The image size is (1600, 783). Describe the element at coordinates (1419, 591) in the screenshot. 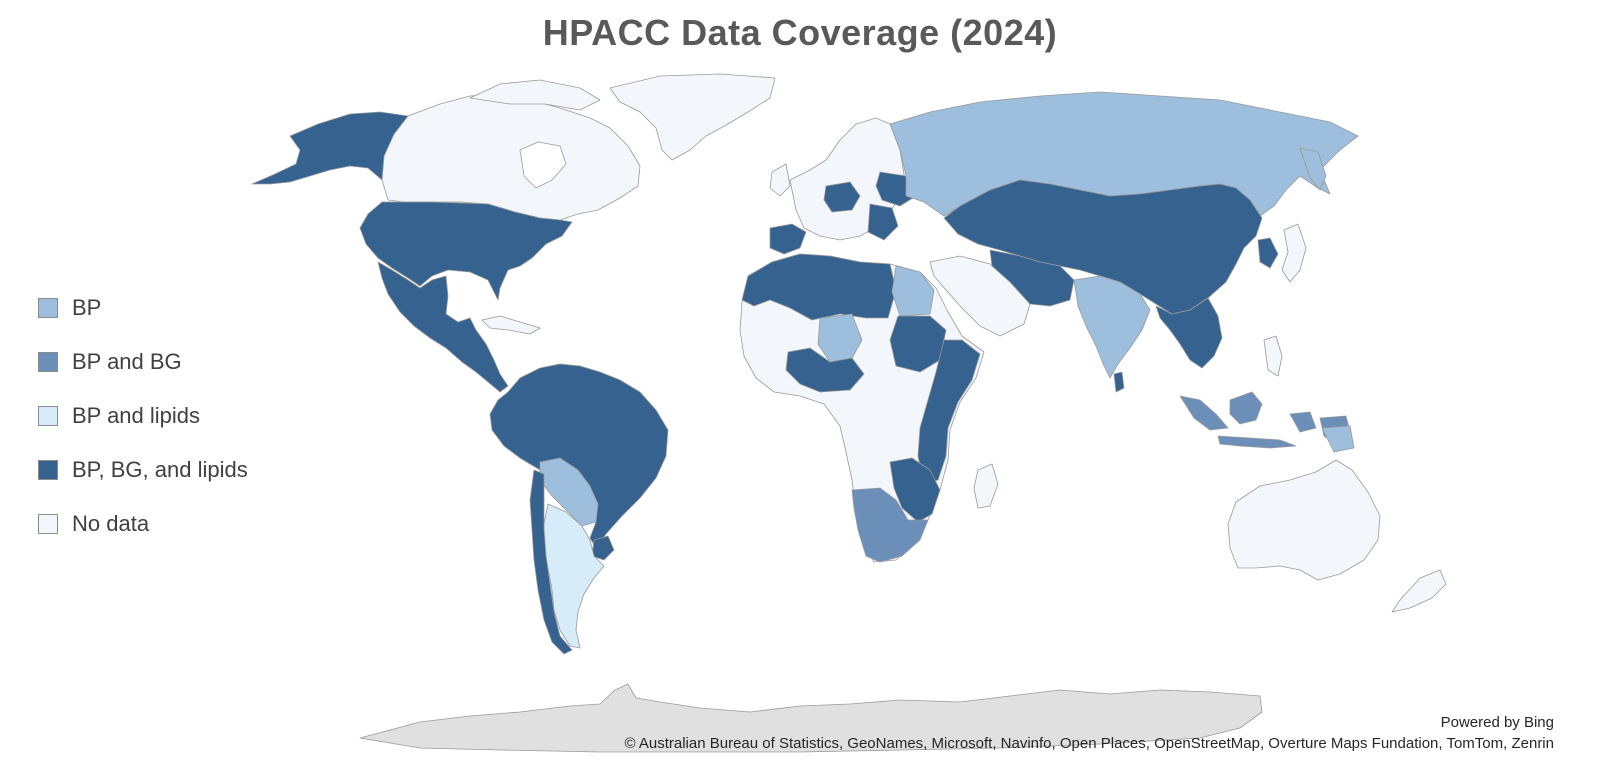

I see `region-new-zealand` at that location.